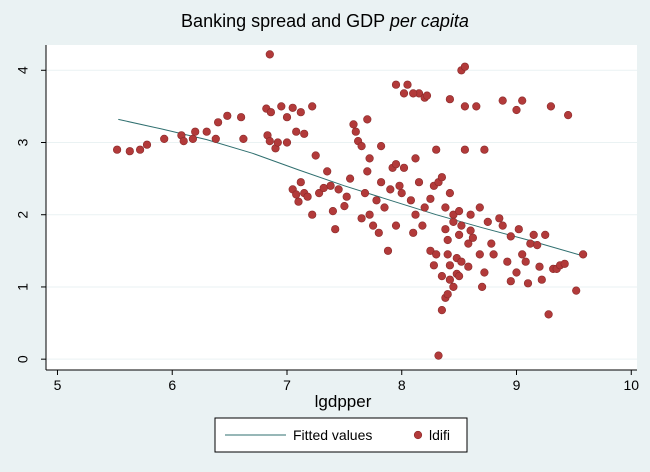  What do you see at coordinates (23, 142) in the screenshot?
I see `y-tick-label-3: 3` at bounding box center [23, 142].